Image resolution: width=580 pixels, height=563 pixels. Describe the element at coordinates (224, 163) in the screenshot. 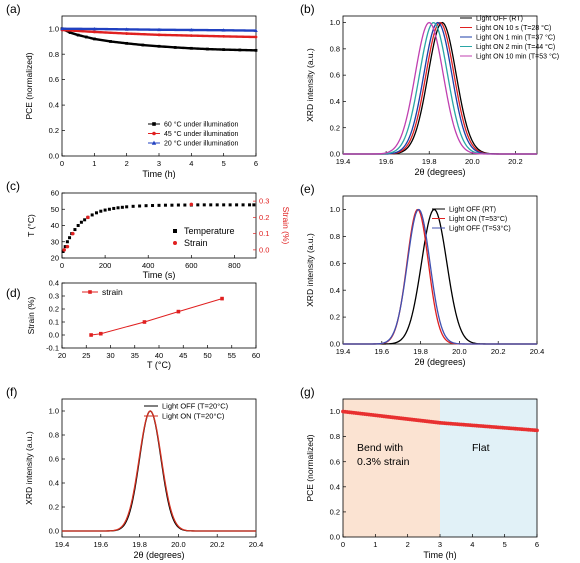

I see `x-tick-label: 5` at that location.